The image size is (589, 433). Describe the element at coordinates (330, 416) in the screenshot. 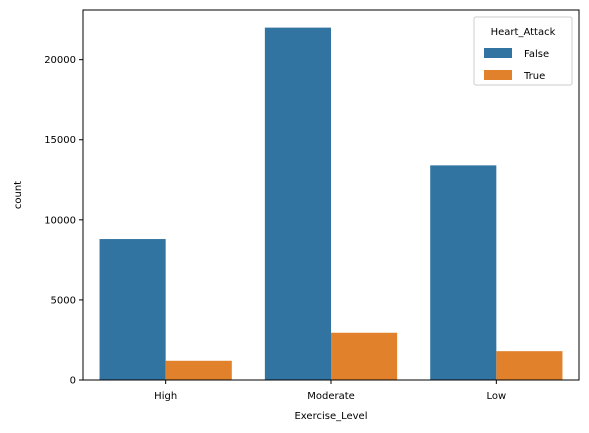

I see `x-axis-title: Exercise_Level` at that location.